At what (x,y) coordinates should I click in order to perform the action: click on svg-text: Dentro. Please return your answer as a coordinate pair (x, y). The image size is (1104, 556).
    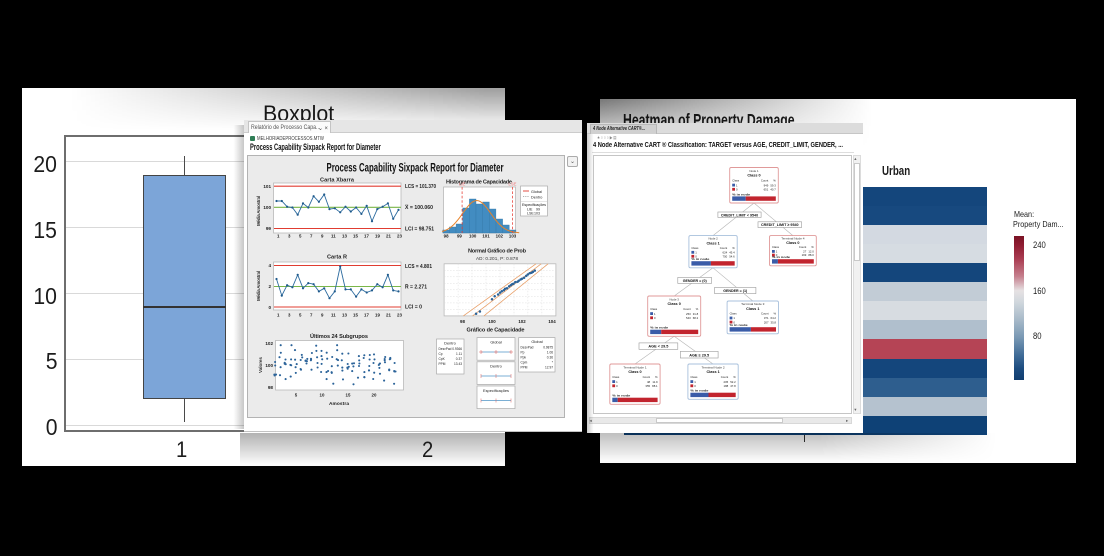
    Looking at the image, I should click on (496, 366).